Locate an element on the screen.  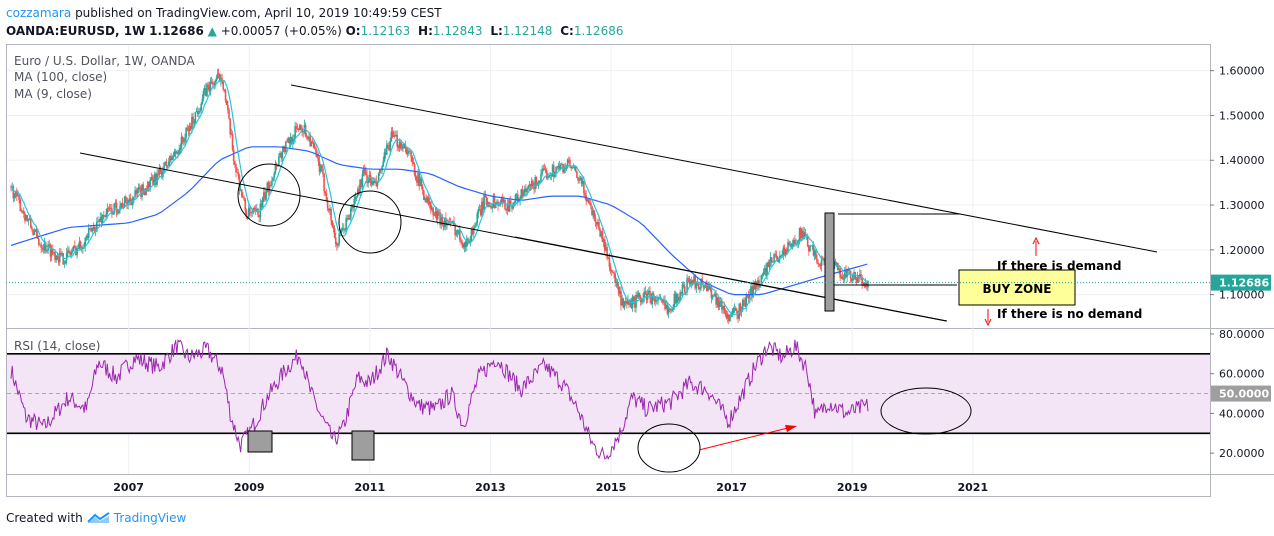
rsi-legend: RSI (14, close) is located at coordinates (57, 346).